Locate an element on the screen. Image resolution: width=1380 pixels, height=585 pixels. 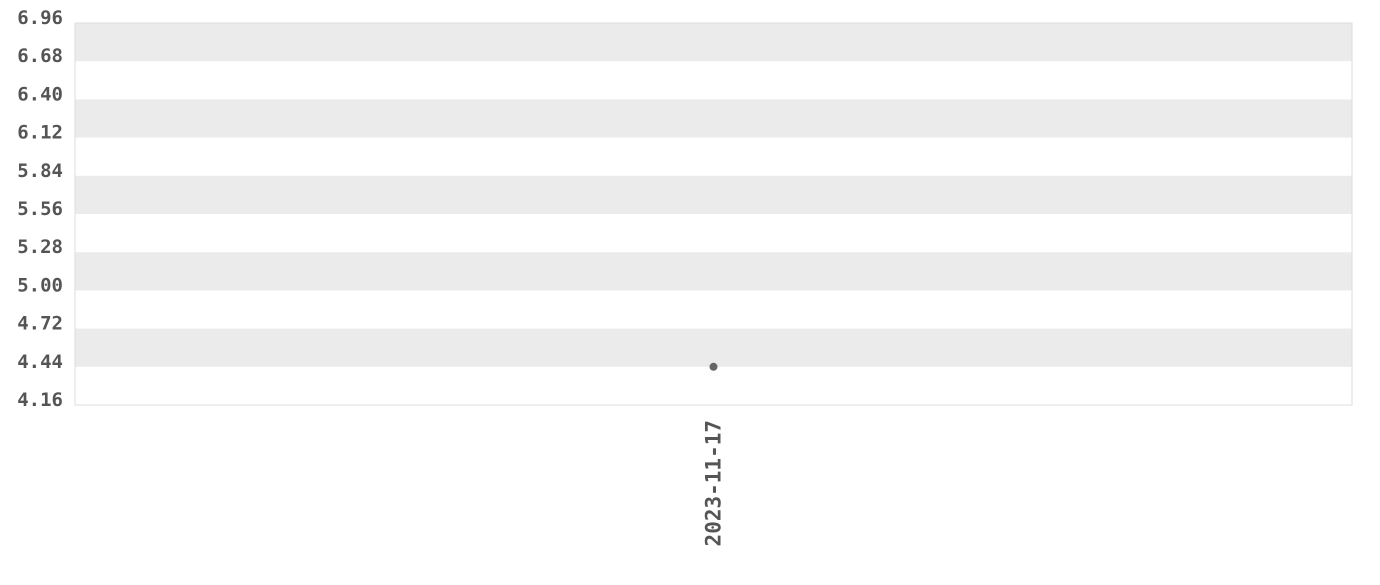
y-tick-label: 4.16 is located at coordinates (40, 400).